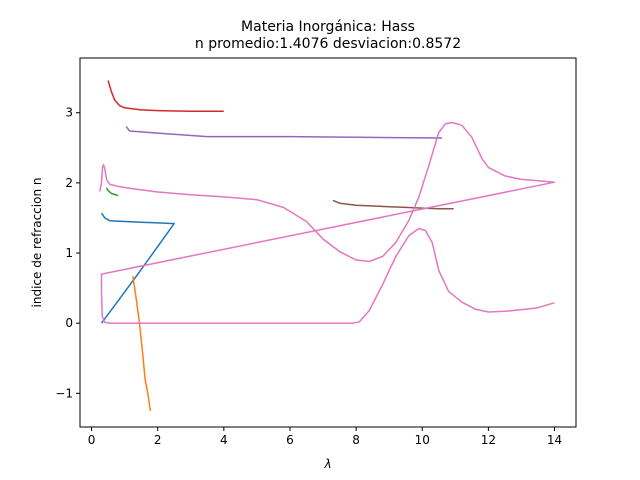  What do you see at coordinates (69, 113) in the screenshot?
I see `y-tick-label: 3` at bounding box center [69, 113].